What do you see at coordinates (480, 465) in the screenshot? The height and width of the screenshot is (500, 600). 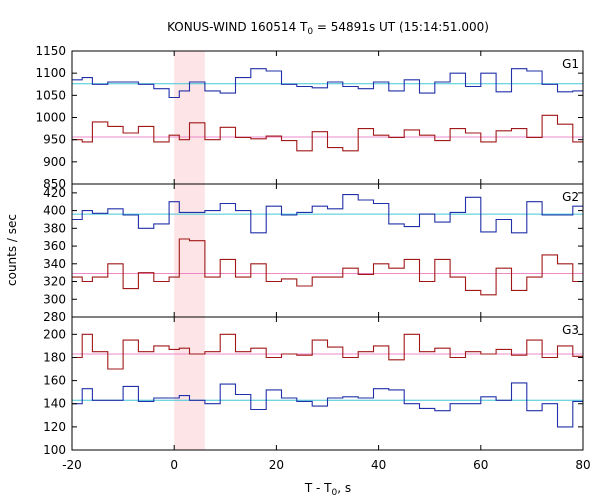 I see `x-tick-label: 60` at bounding box center [480, 465].